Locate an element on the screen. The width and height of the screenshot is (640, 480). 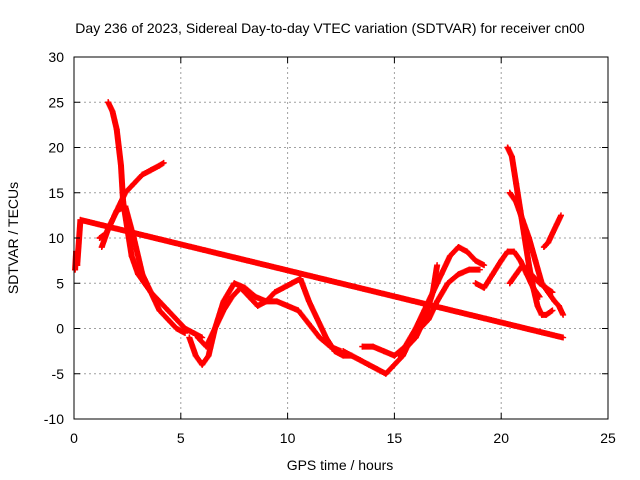
y-tick-label: 25 is located at coordinates (56, 102).